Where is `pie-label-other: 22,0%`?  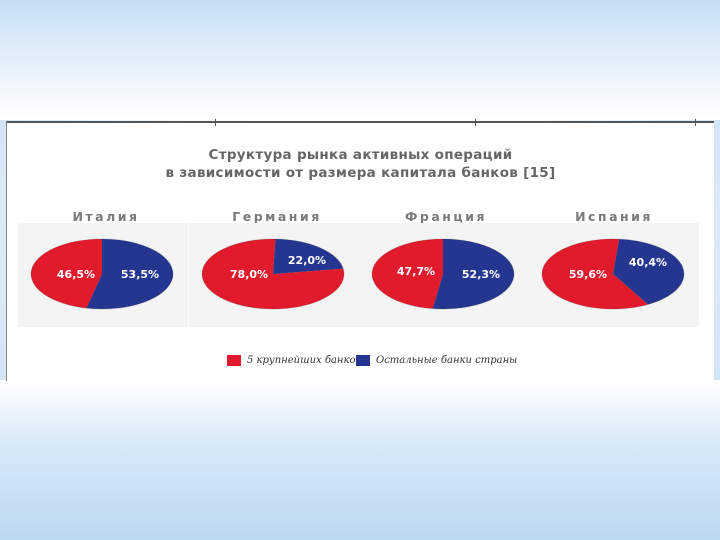 pie-label-other: 22,0% is located at coordinates (307, 260).